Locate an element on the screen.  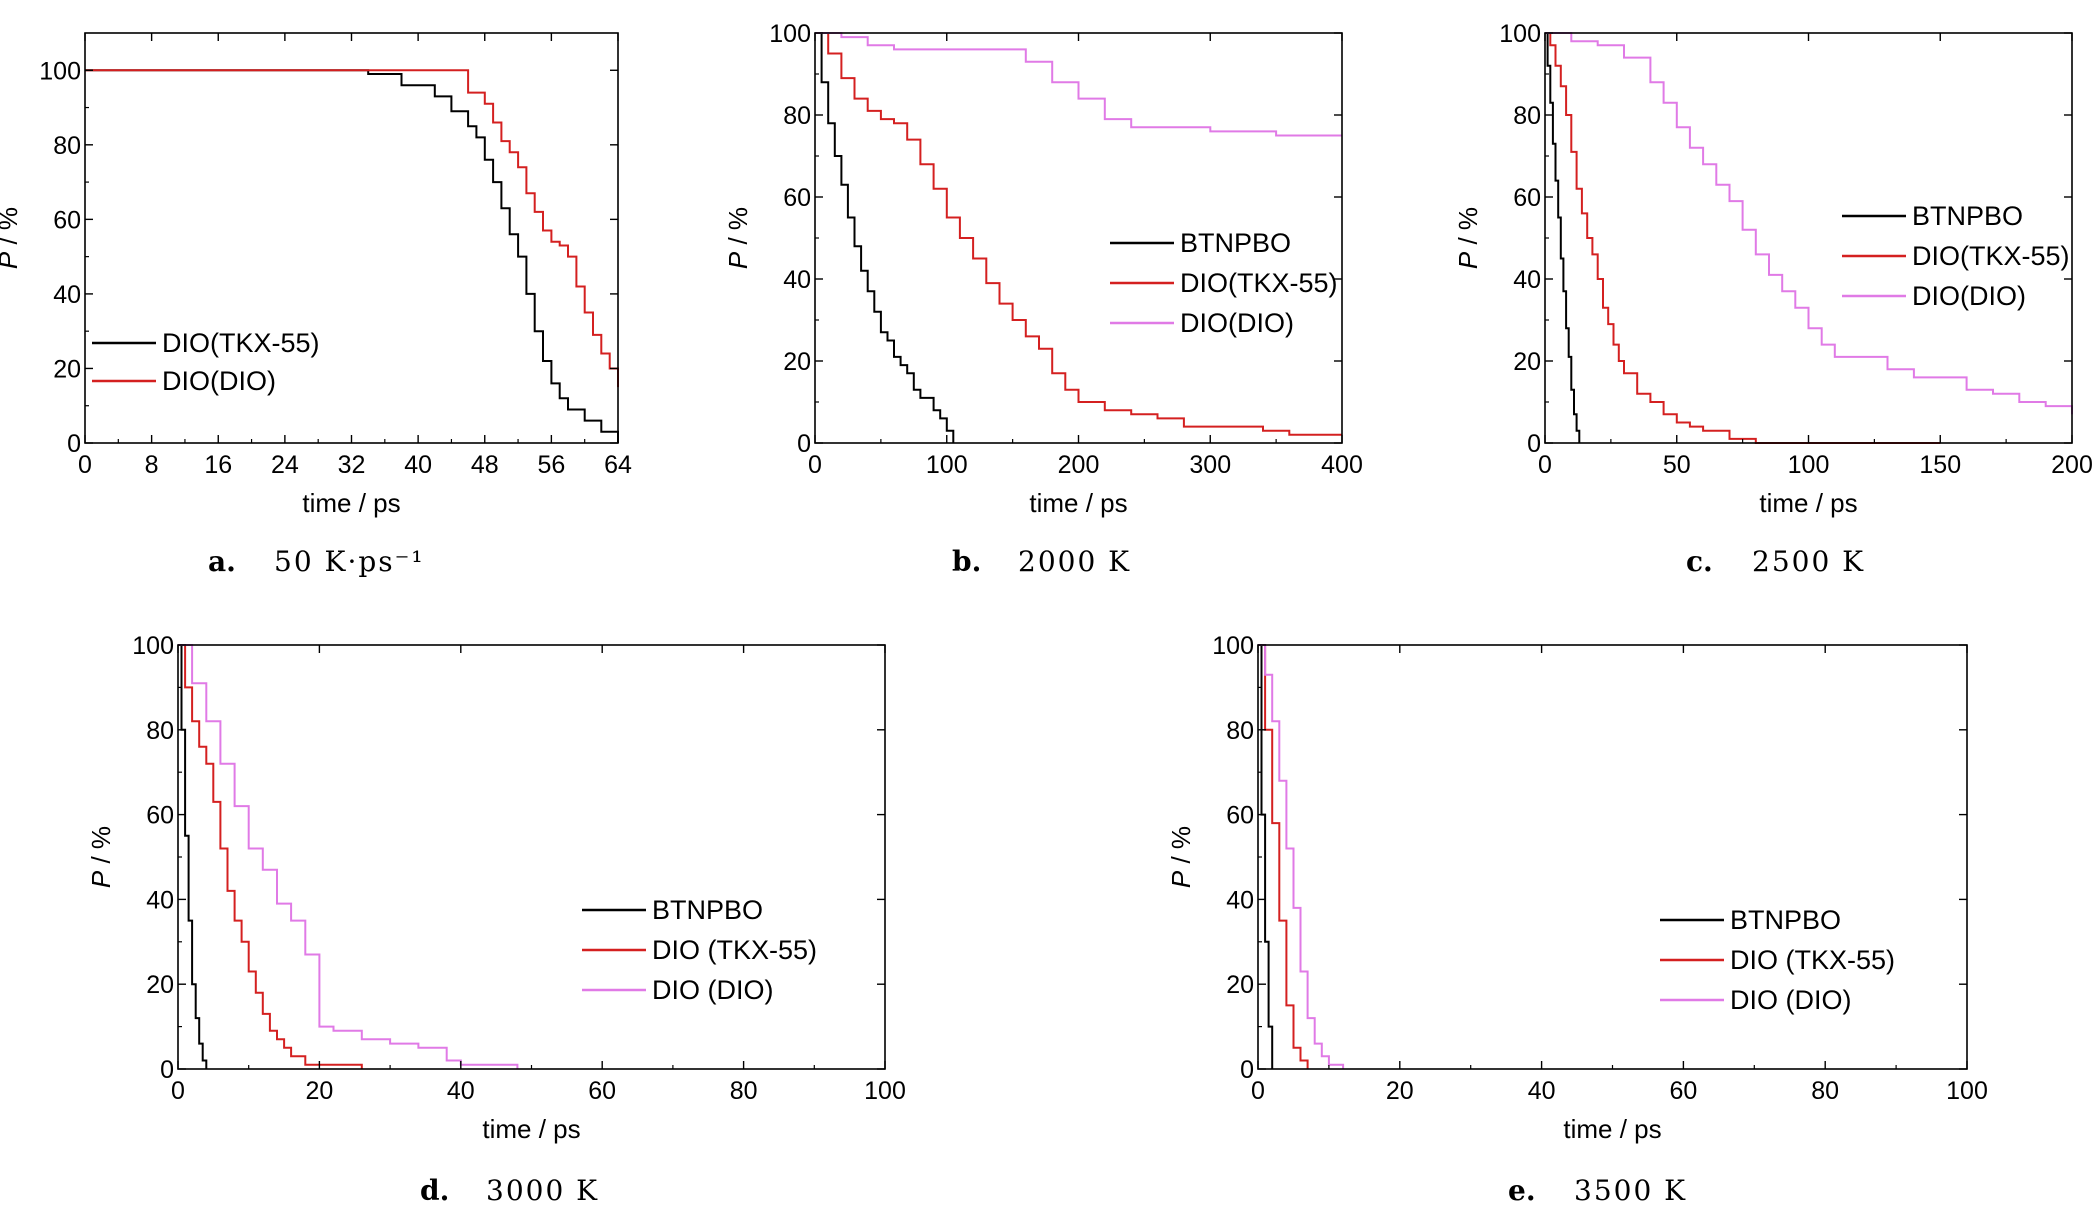
x-tick-label: 300 is located at coordinates (1210, 465).